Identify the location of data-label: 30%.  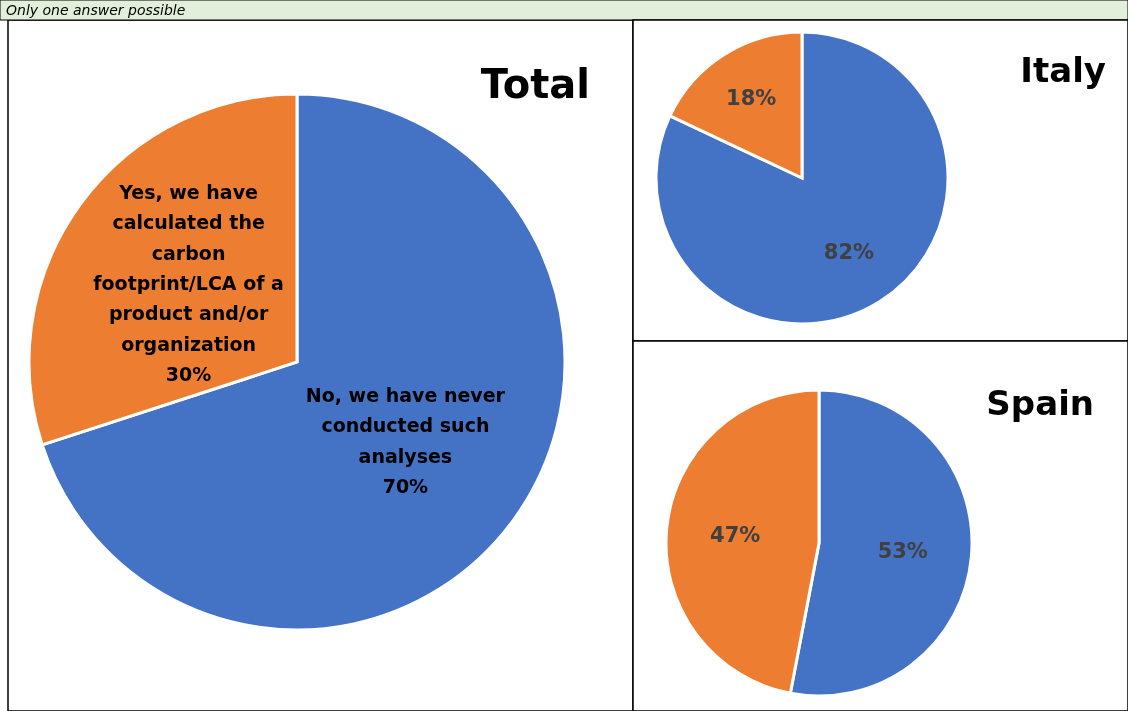
(188, 374).